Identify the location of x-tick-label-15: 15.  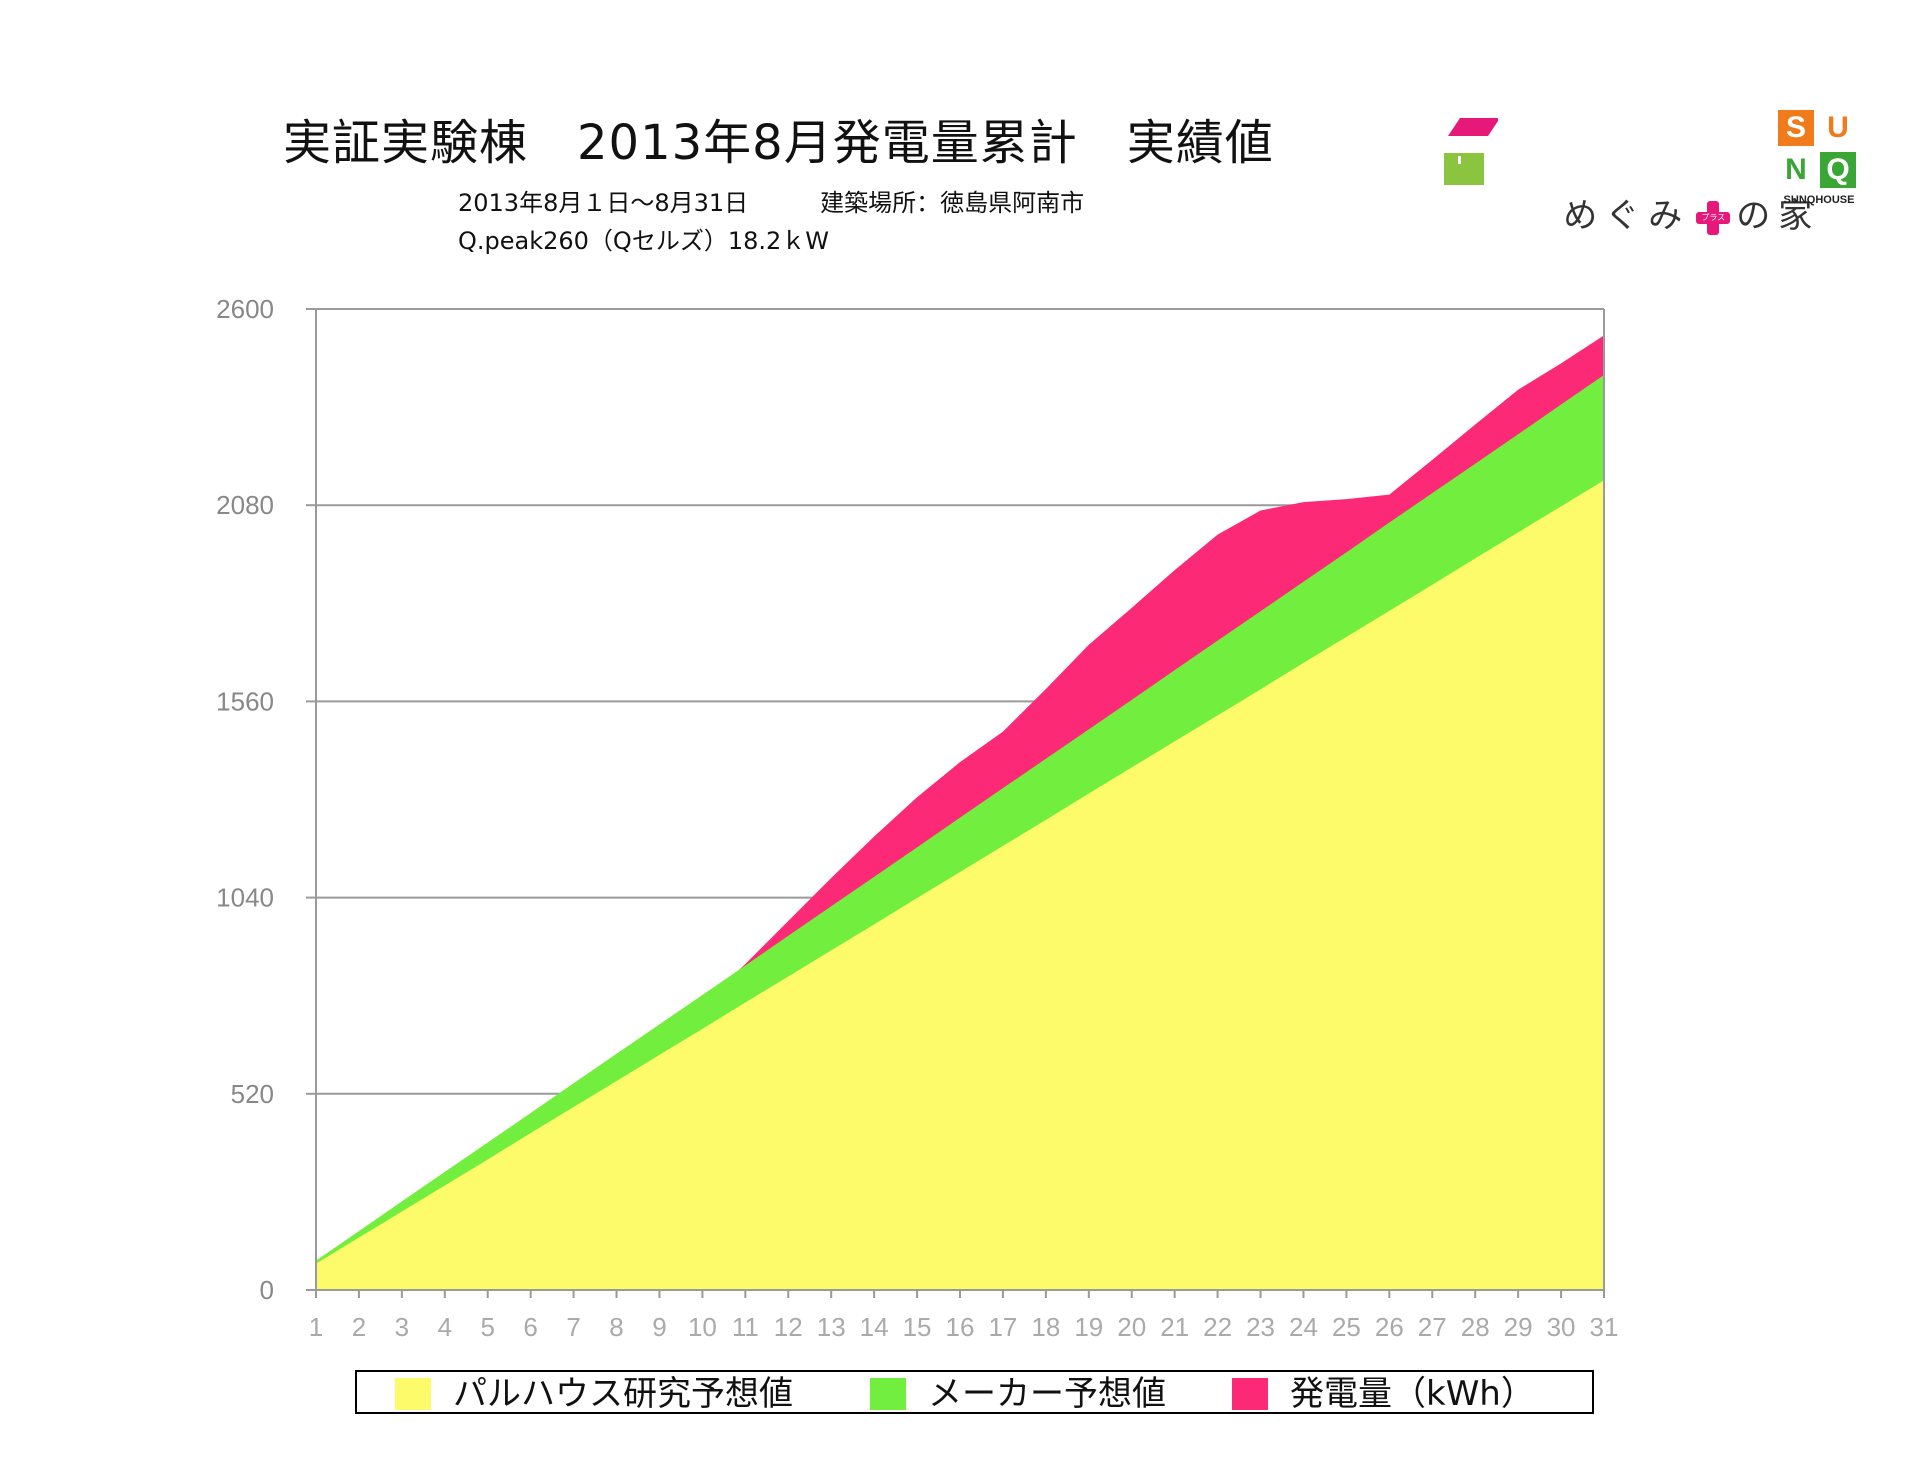
(917, 1327).